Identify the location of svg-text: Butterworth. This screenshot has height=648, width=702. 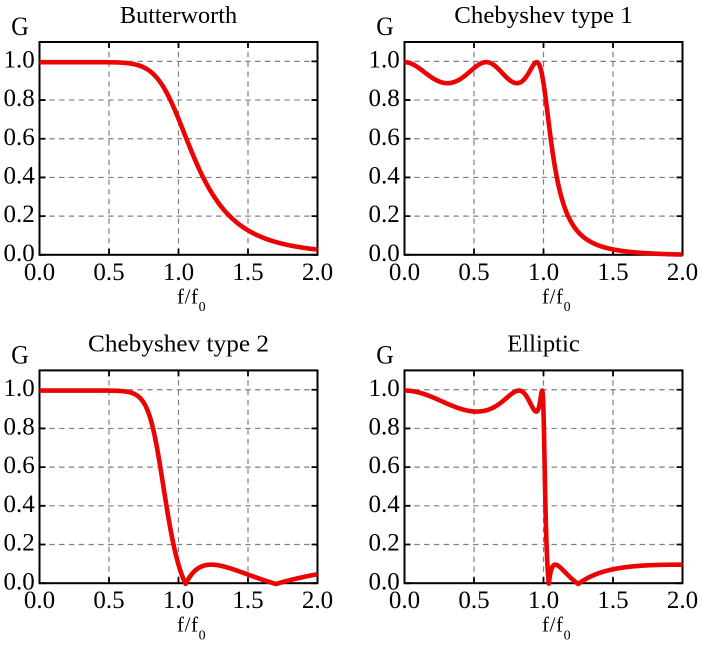
(178, 16).